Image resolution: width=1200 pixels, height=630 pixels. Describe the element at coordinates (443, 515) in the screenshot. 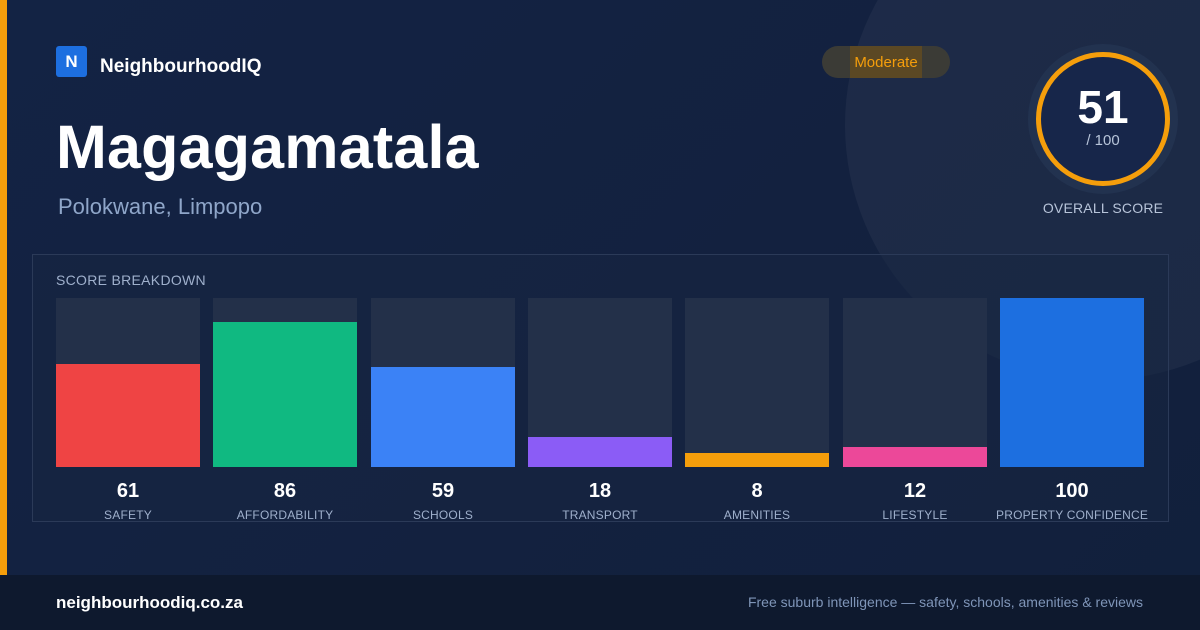

I see `bar-label: SCHOOLS` at that location.